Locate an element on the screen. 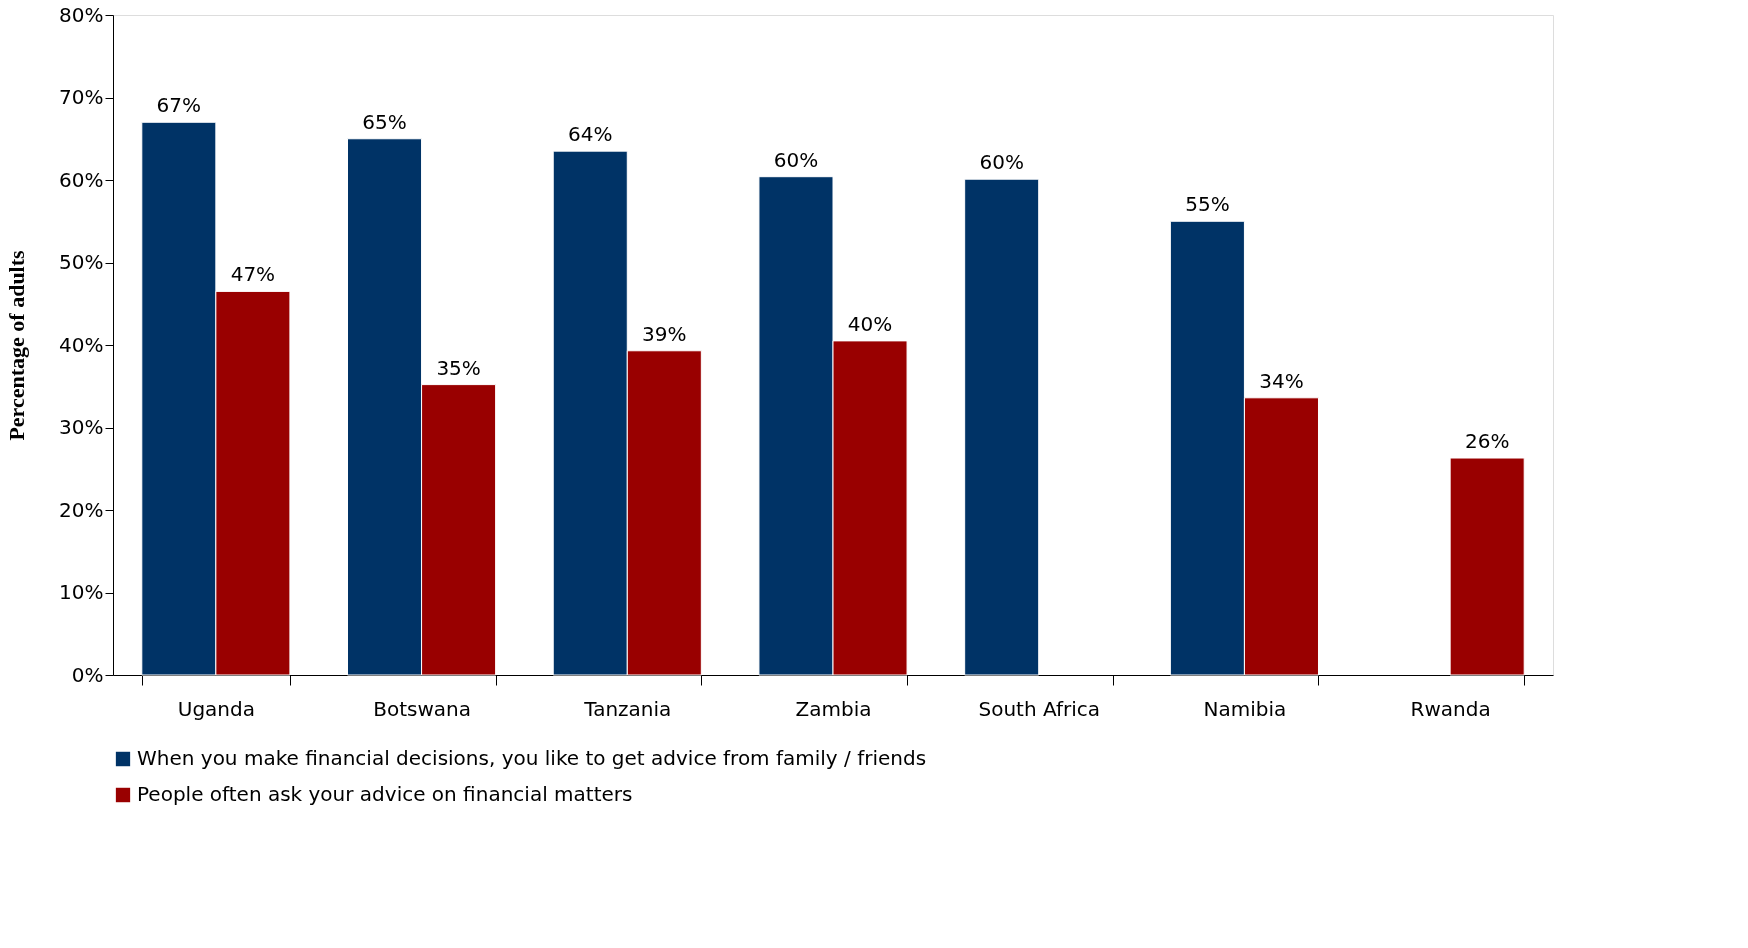 This screenshot has height=948, width=1748. legend-label: People often ask your advice on financial matters is located at coordinates (385, 794).